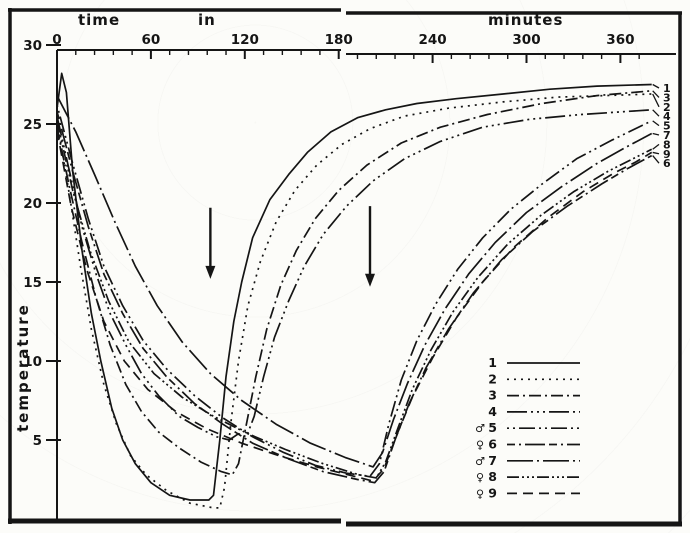 The image size is (690, 533). I want to click on legend-number-8: 8, so click(492, 476).